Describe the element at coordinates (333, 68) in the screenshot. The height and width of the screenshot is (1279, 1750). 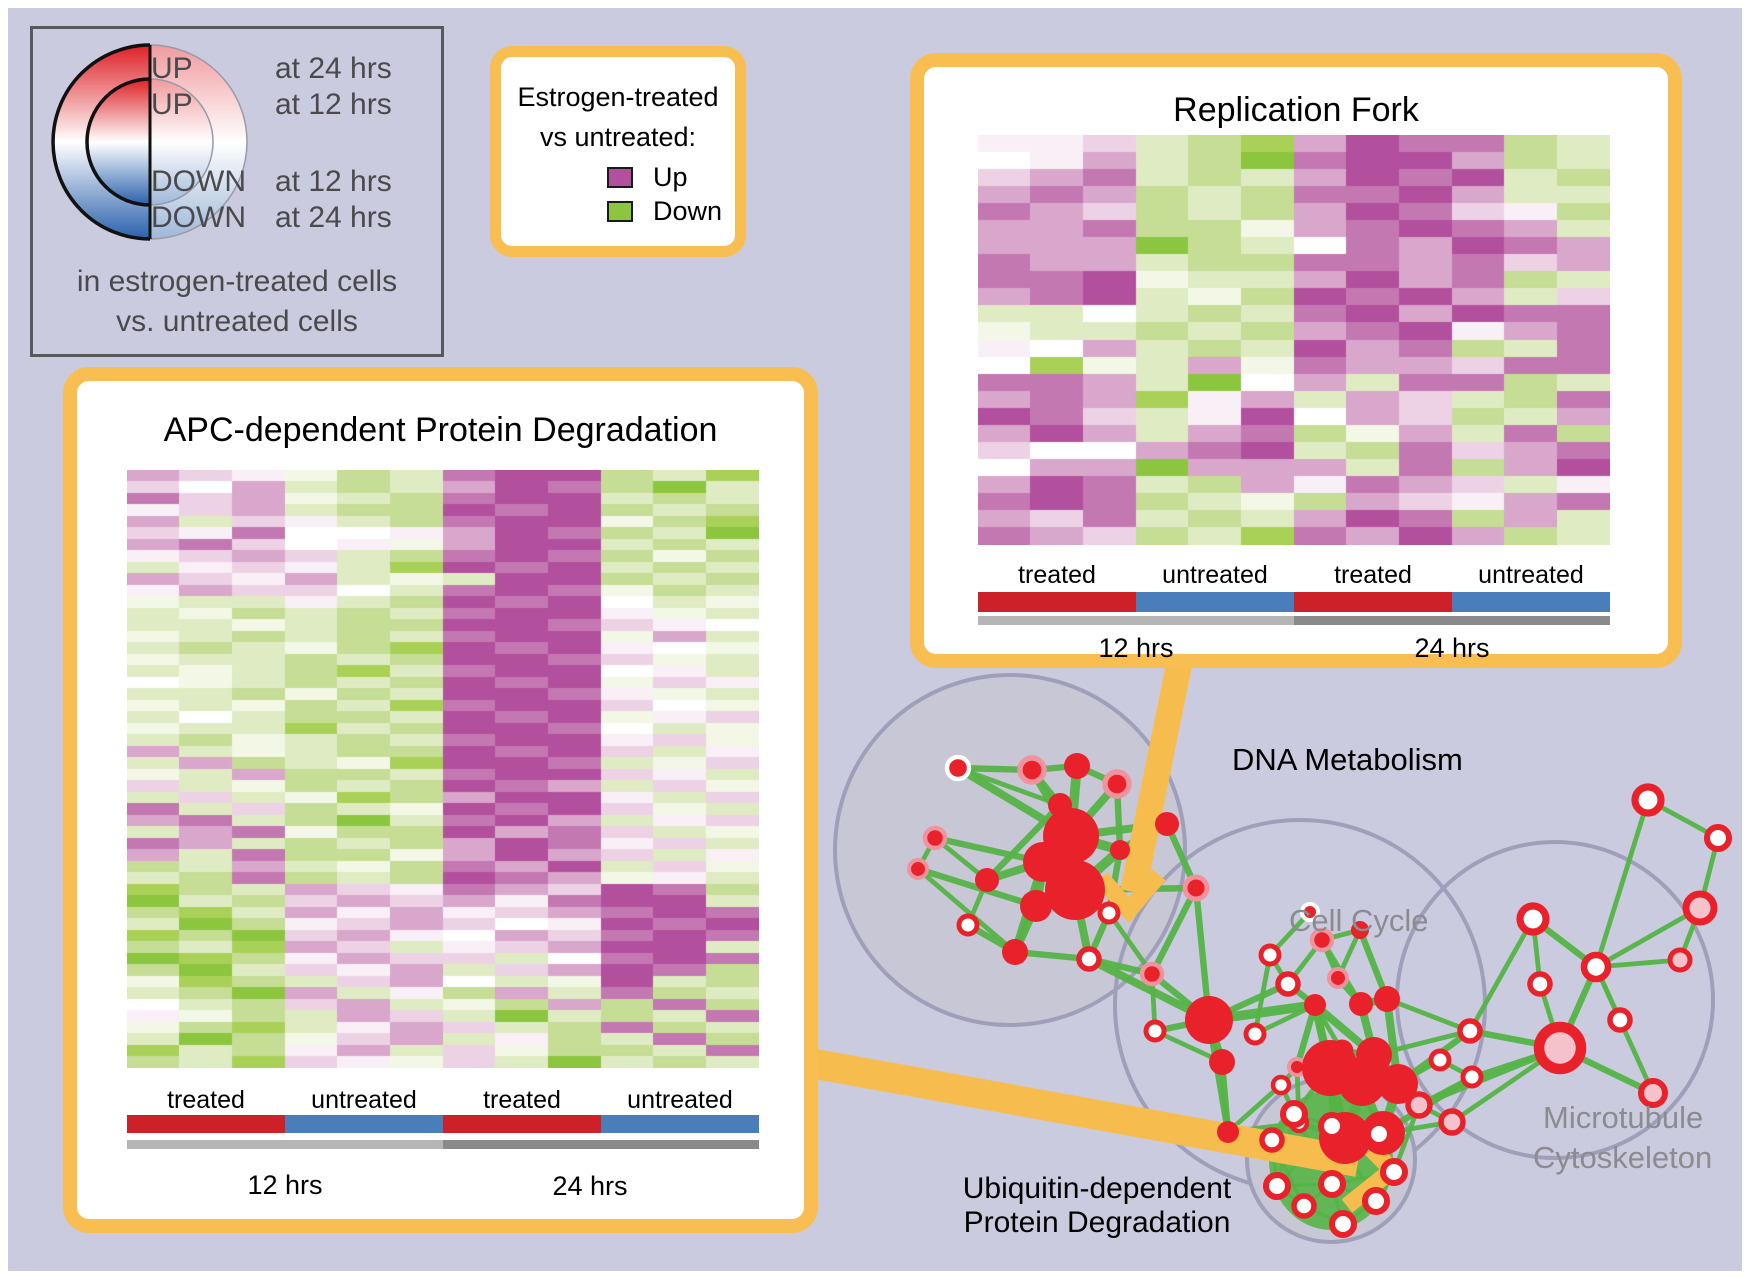
I see `legend-time-24: at 24 hrs` at that location.